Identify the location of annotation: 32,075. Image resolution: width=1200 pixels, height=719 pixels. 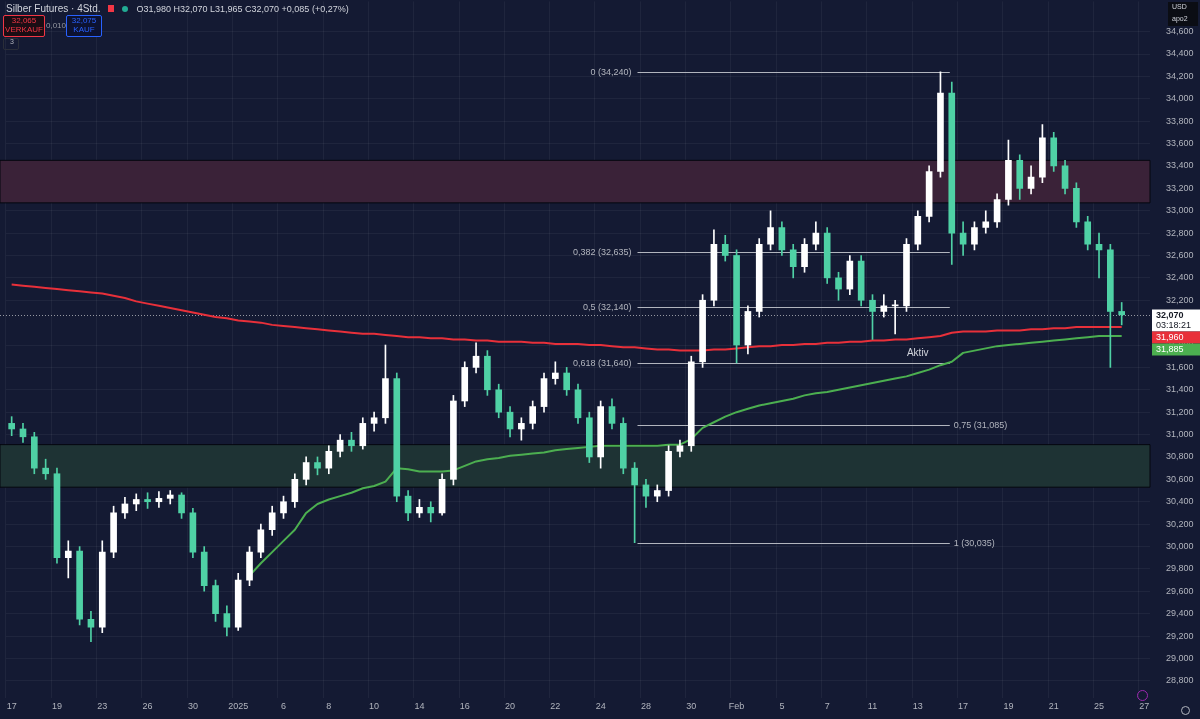
(84, 20).